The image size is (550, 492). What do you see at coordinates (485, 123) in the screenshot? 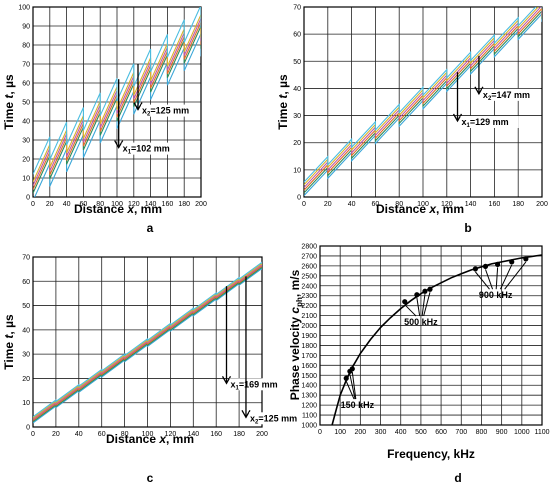
I see `annotation-label: x1=129 mm` at bounding box center [485, 123].